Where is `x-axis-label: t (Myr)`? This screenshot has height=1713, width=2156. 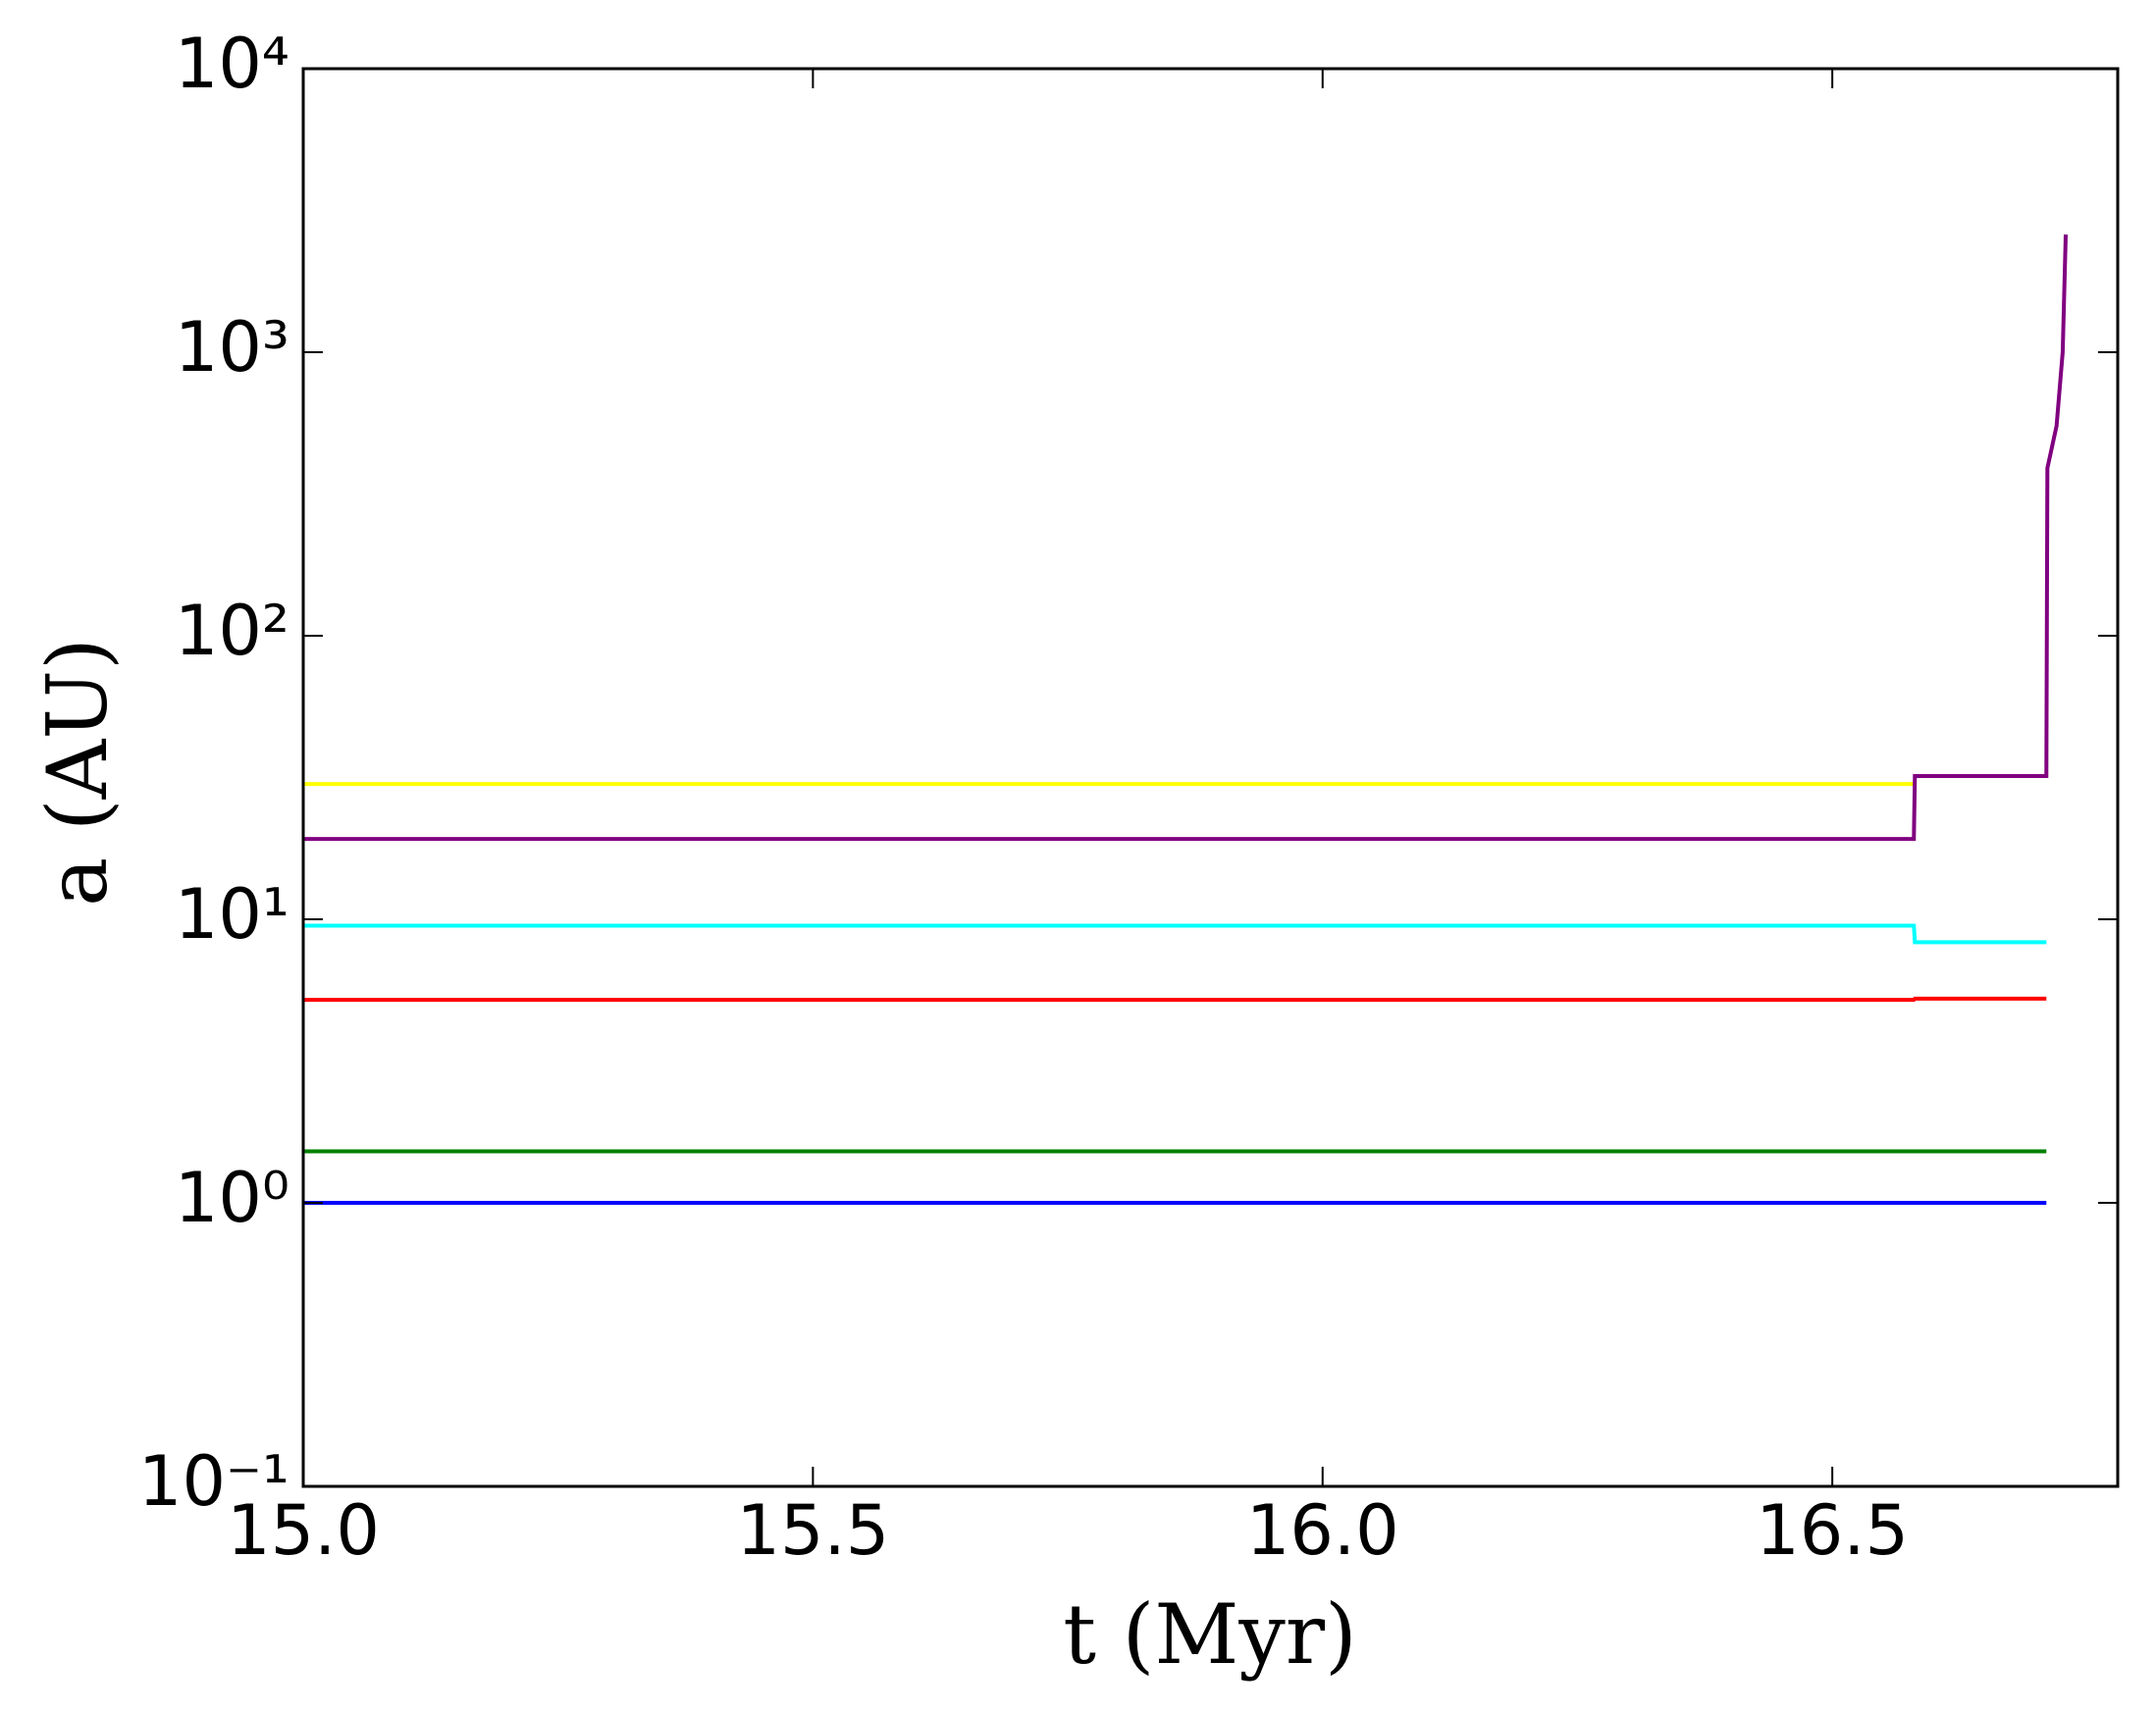
x-axis-label: t (Myr) is located at coordinates (1210, 1634).